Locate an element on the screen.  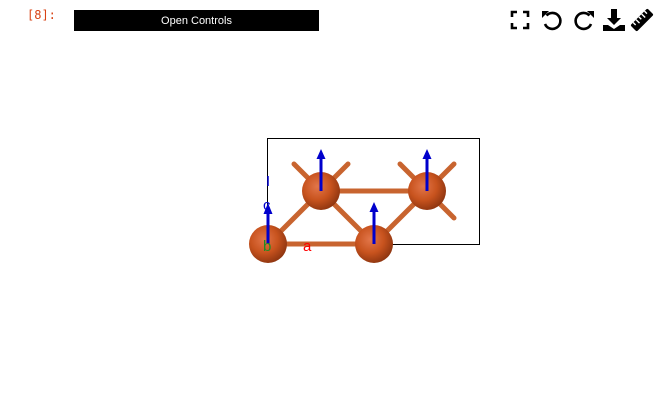
download-icon is located at coordinates (614, 20).